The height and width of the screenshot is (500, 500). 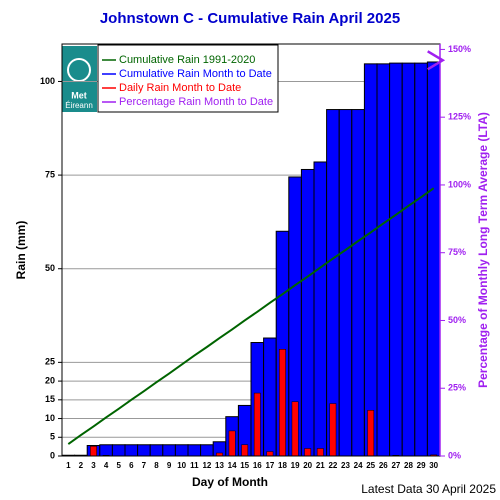 What do you see at coordinates (79, 95) in the screenshot?
I see `logo-text: Met` at bounding box center [79, 95].